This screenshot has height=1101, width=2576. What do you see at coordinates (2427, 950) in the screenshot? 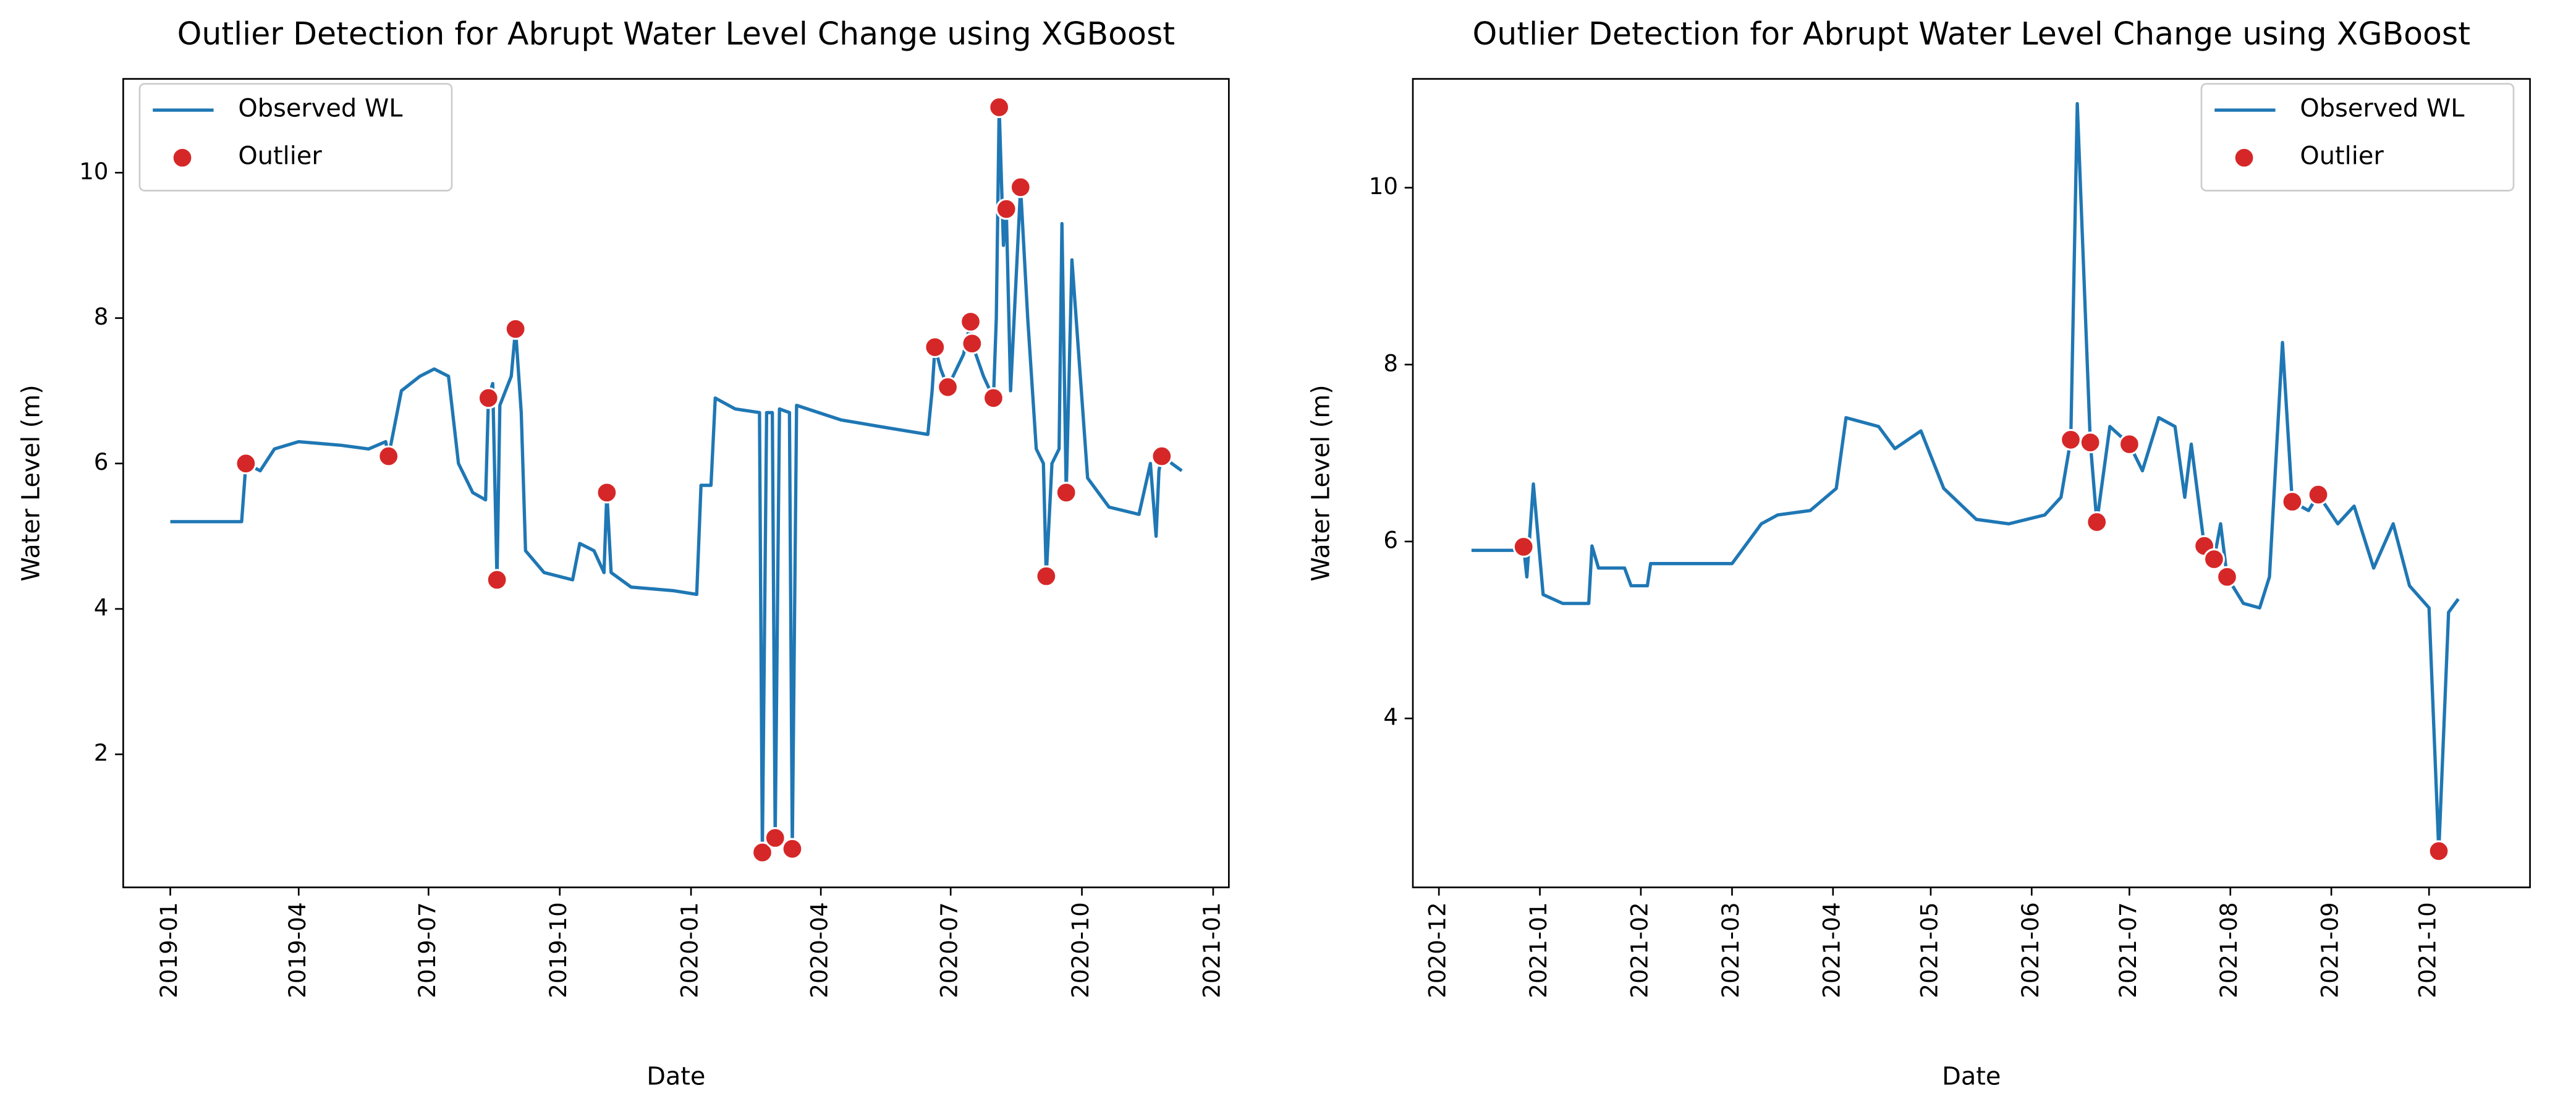
I see `x-tick-label: 2021-10` at bounding box center [2427, 950].